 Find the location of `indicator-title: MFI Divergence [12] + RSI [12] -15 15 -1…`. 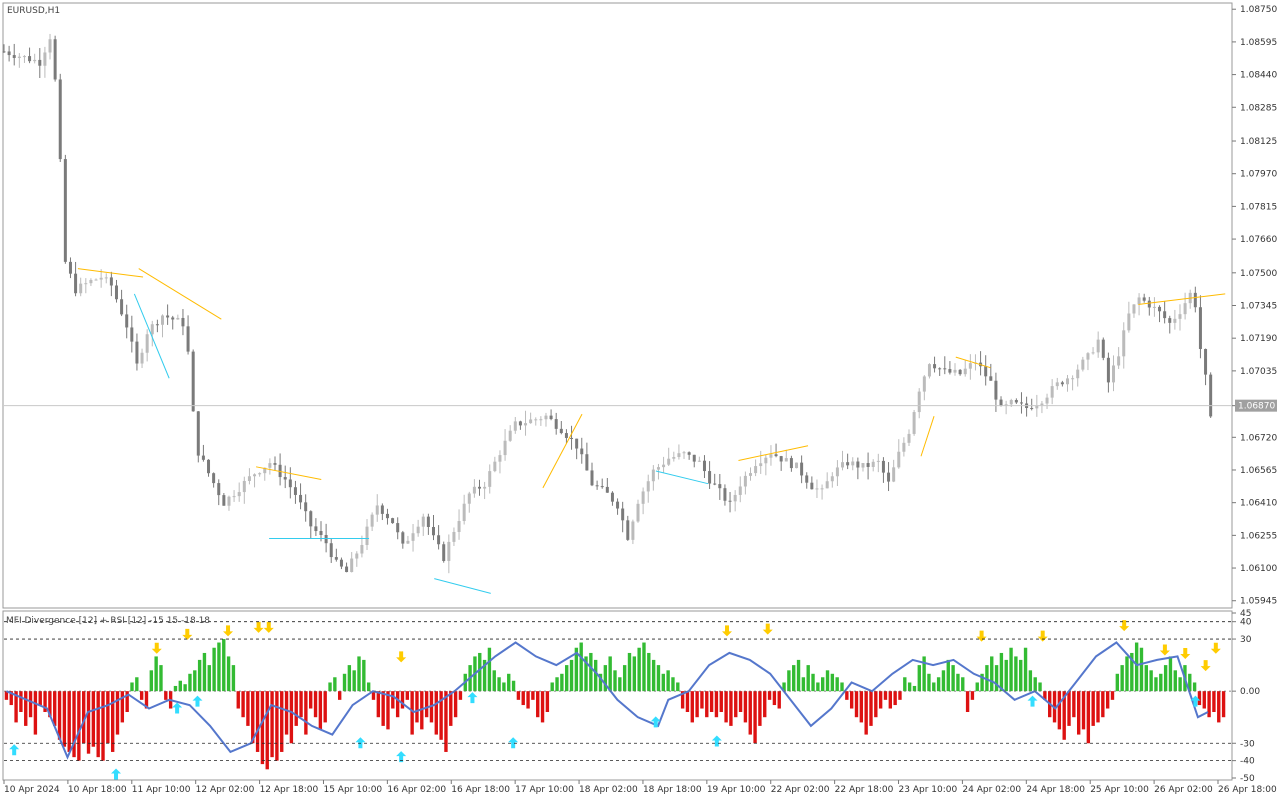

indicator-title: MFI Divergence [12] + RSI [12] -15 15 -1… is located at coordinates (108, 621).